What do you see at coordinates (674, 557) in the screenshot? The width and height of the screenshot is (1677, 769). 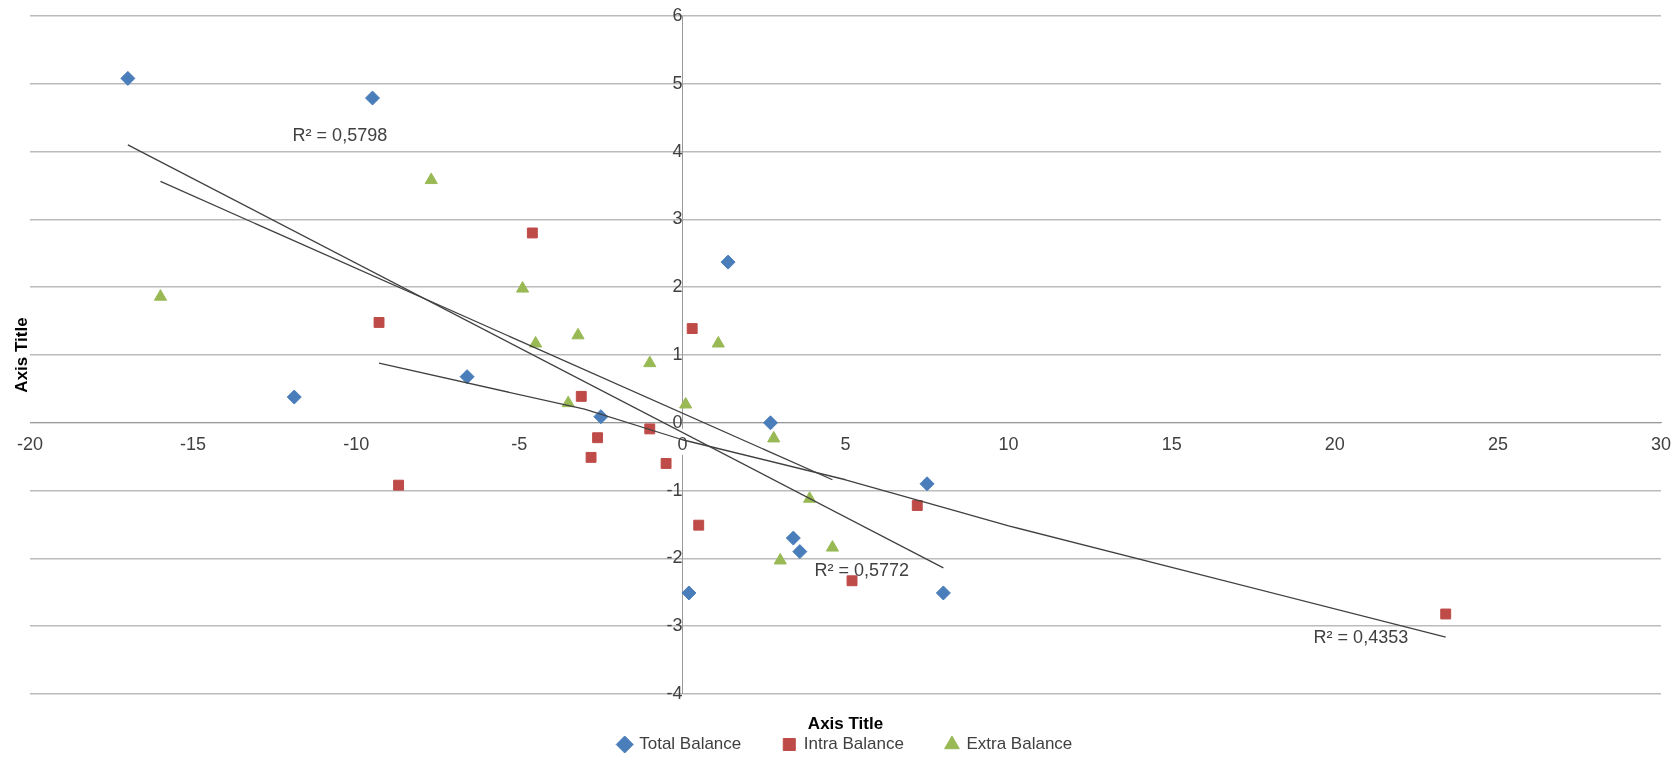 I see `y-tick-label: -2` at bounding box center [674, 557].